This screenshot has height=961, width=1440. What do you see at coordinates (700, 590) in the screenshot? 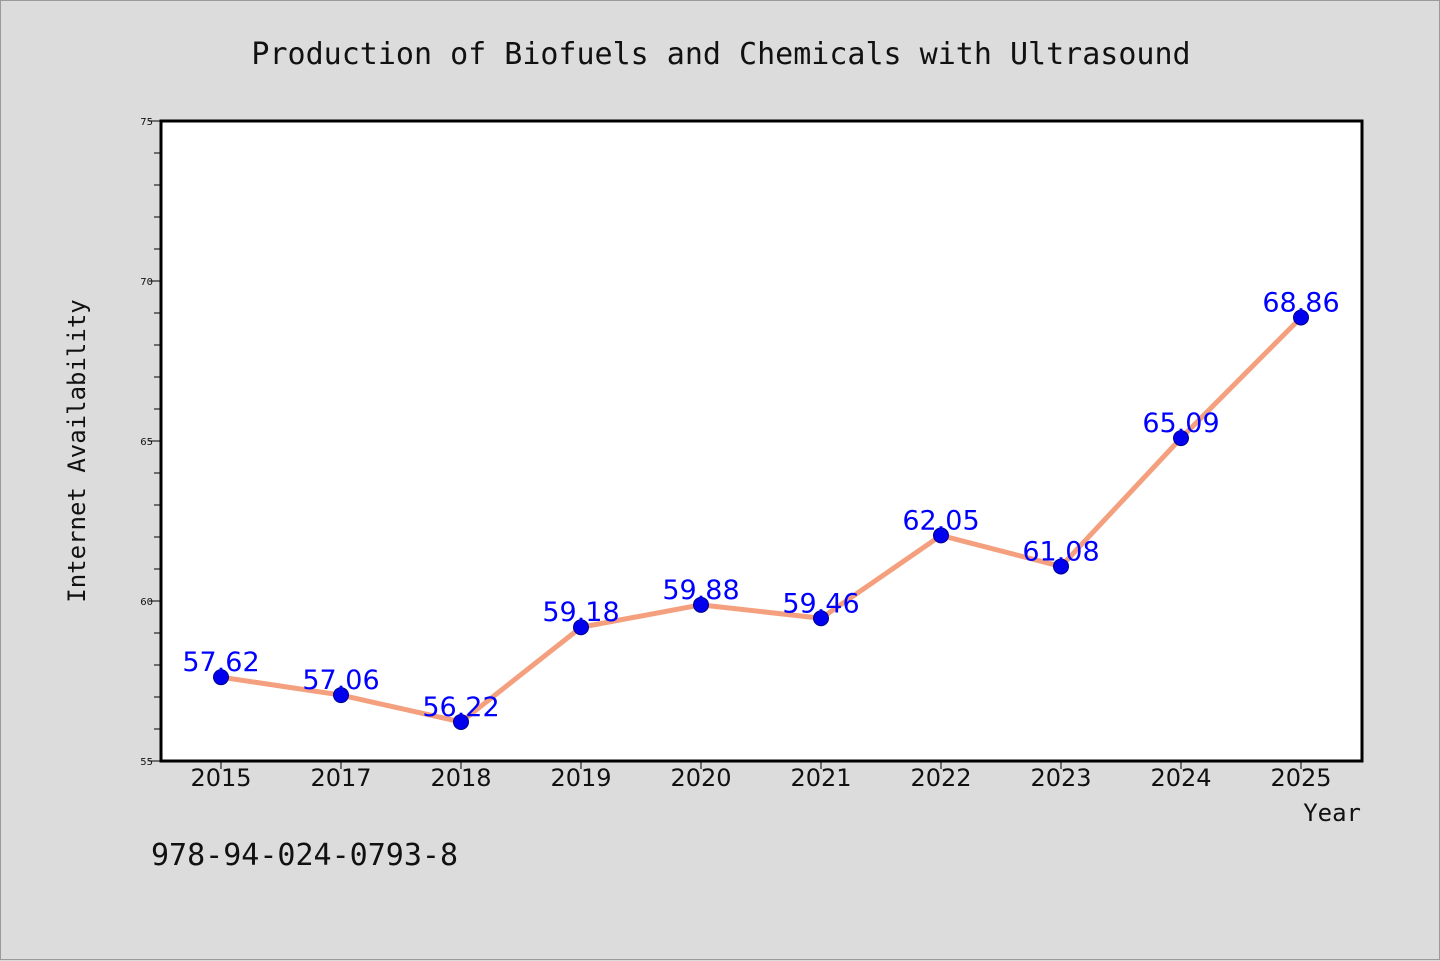
I see `data-label: 59.88` at bounding box center [700, 590].